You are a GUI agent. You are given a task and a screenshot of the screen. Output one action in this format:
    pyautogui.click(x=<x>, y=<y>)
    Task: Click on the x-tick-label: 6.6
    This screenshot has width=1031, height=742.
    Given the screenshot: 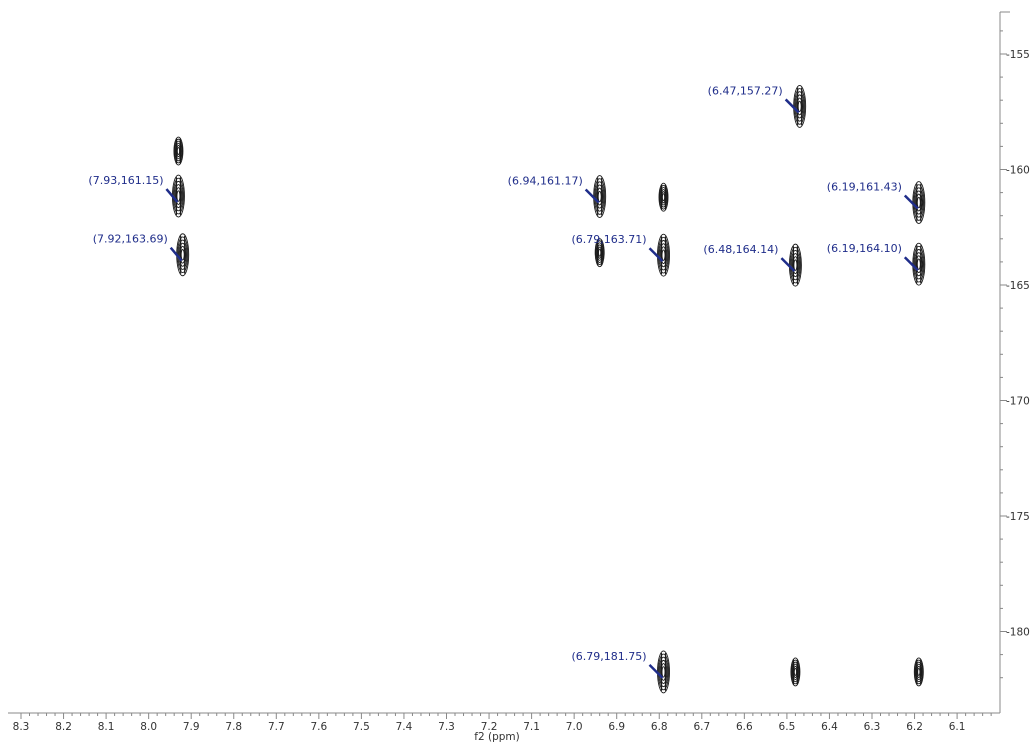 What is the action you would take?
    pyautogui.click(x=744, y=727)
    